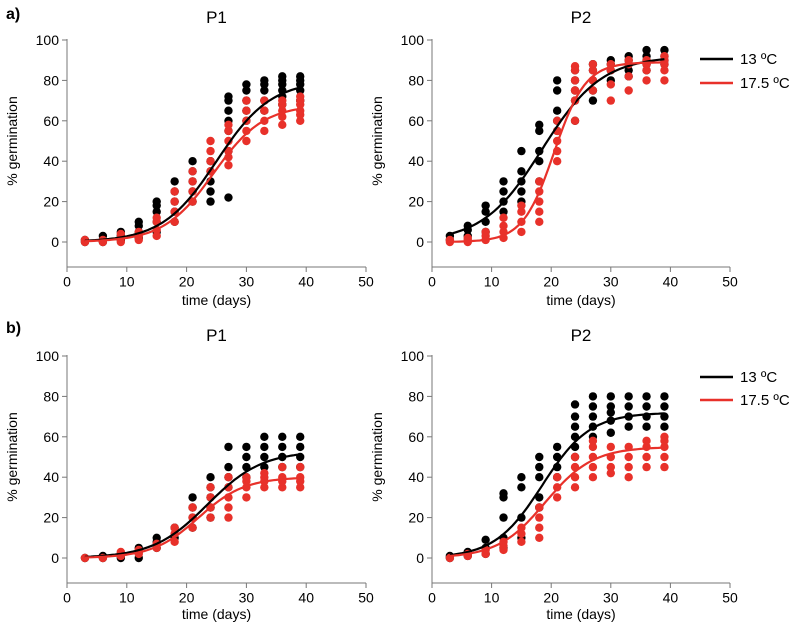 The width and height of the screenshot is (800, 633). I want to click on chart-title: P1, so click(216, 17).